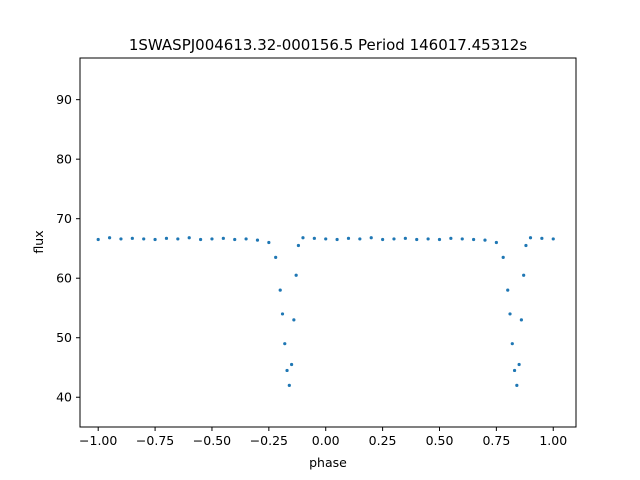  I want to click on x-tick-label: −0.75, so click(155, 440).